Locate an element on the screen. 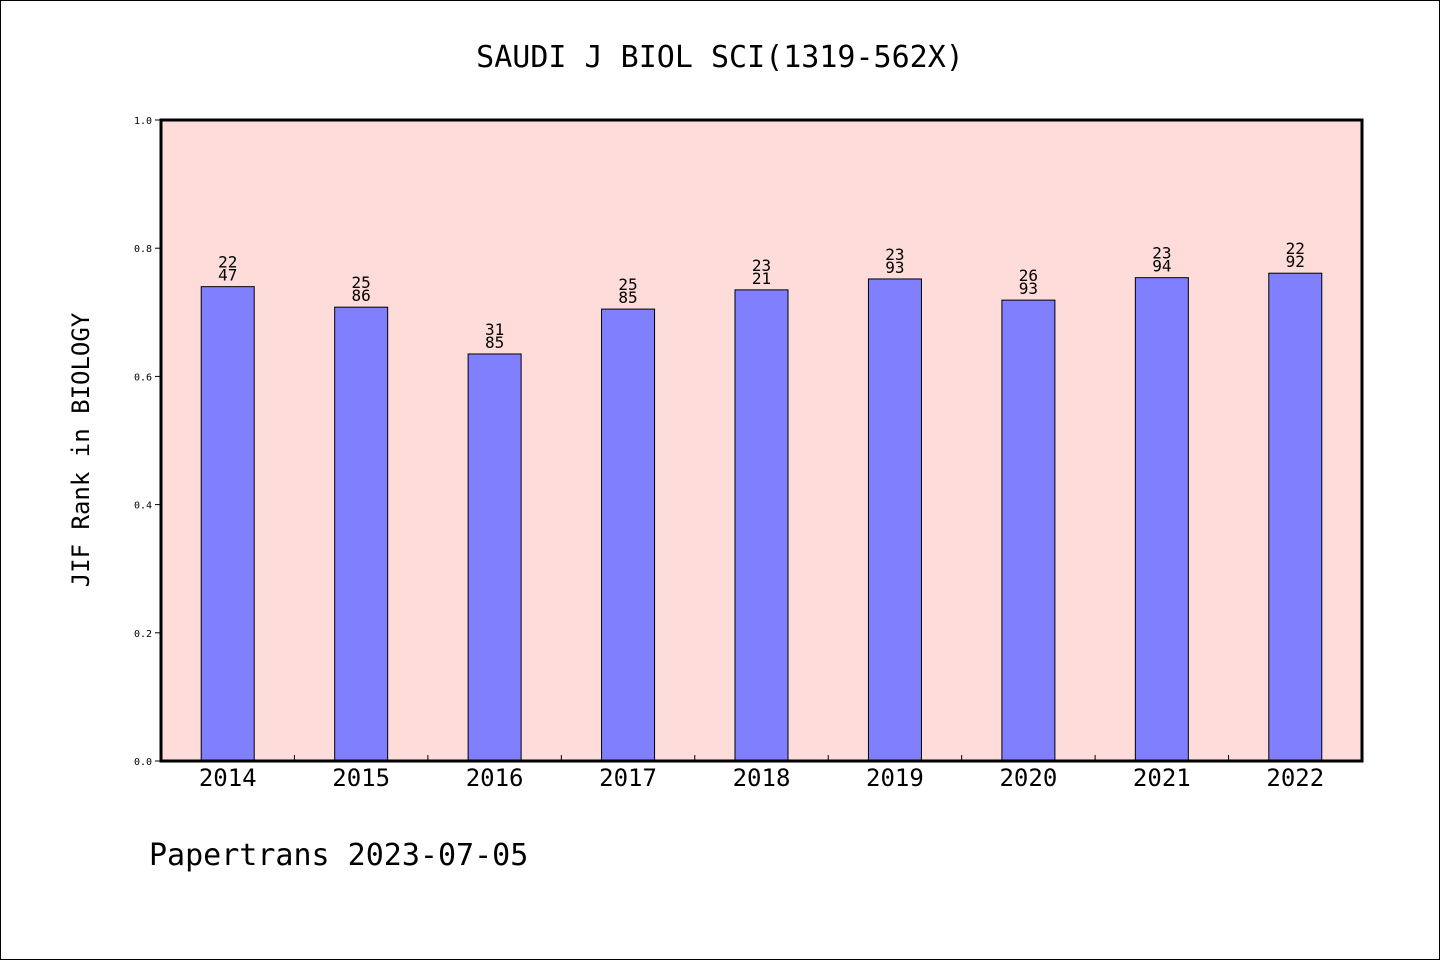 The image size is (1440, 964). bar-2022 is located at coordinates (1295, 517).